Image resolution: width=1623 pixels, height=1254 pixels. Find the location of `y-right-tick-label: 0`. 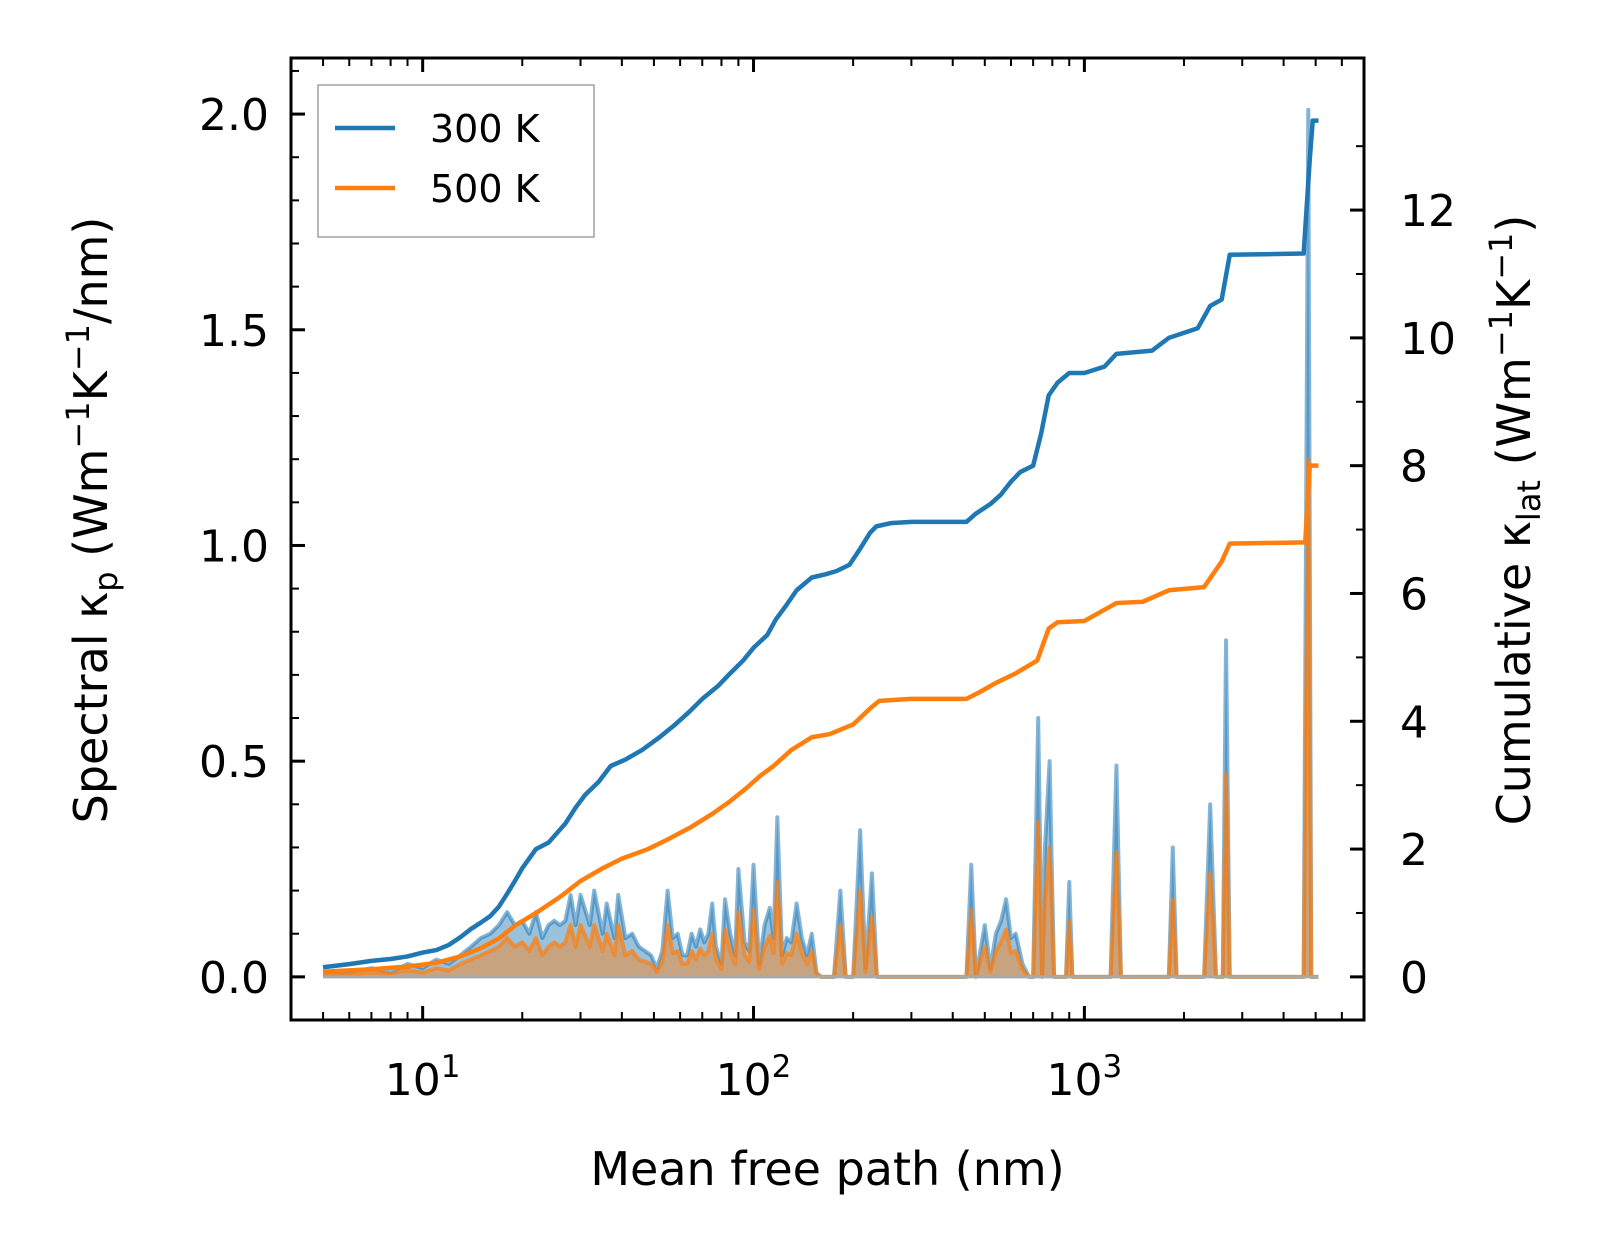

y-right-tick-label: 0 is located at coordinates (1414, 978).